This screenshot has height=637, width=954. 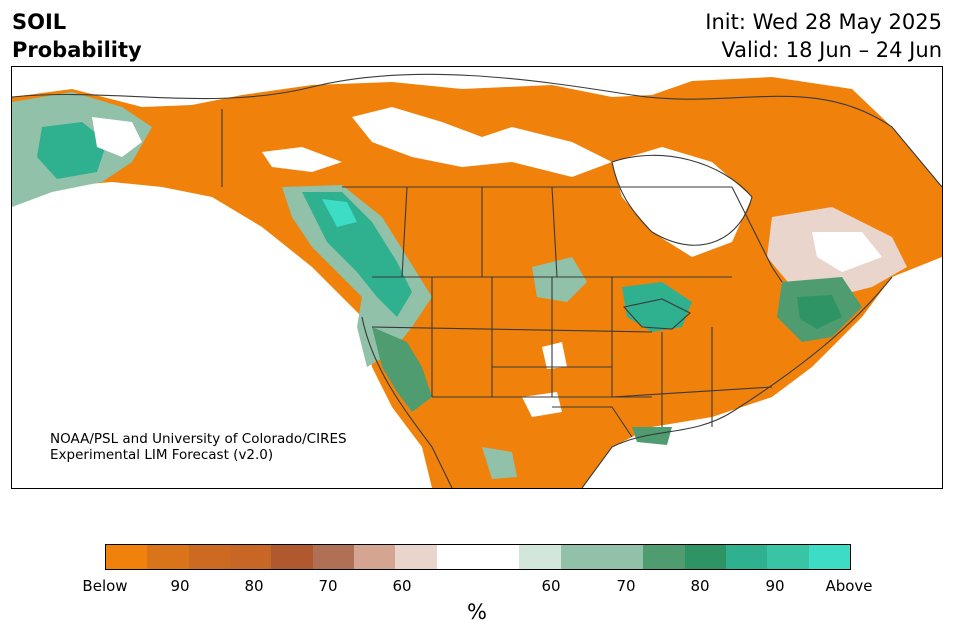 I want to click on init-date: Init: Wed 28 May 2025, so click(x=823, y=22).